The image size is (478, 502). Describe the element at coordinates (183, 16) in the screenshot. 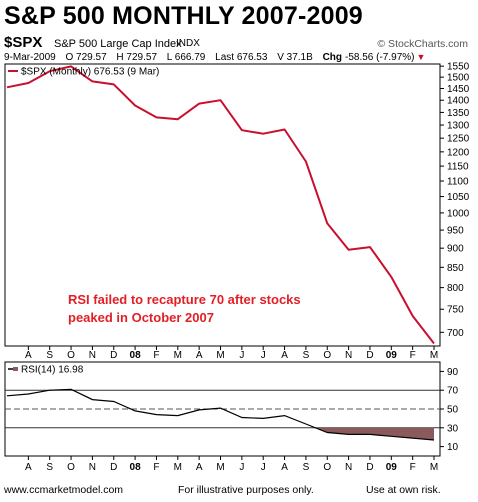

I see `headline-title: S&P 500 MONTHLY 2007-2009` at that location.